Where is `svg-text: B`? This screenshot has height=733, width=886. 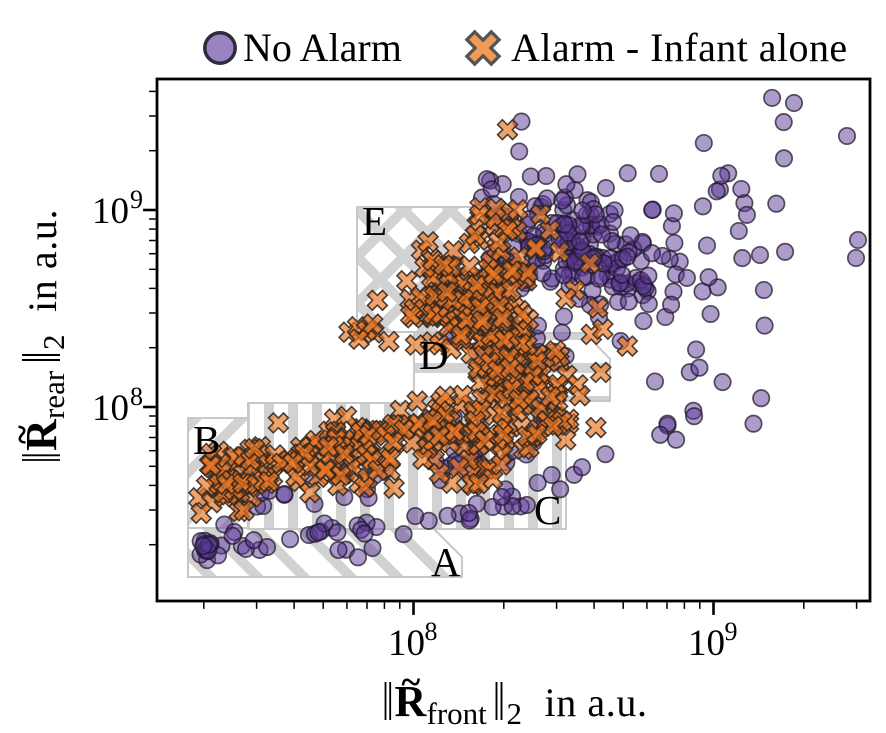 svg-text: B is located at coordinates (206, 440).